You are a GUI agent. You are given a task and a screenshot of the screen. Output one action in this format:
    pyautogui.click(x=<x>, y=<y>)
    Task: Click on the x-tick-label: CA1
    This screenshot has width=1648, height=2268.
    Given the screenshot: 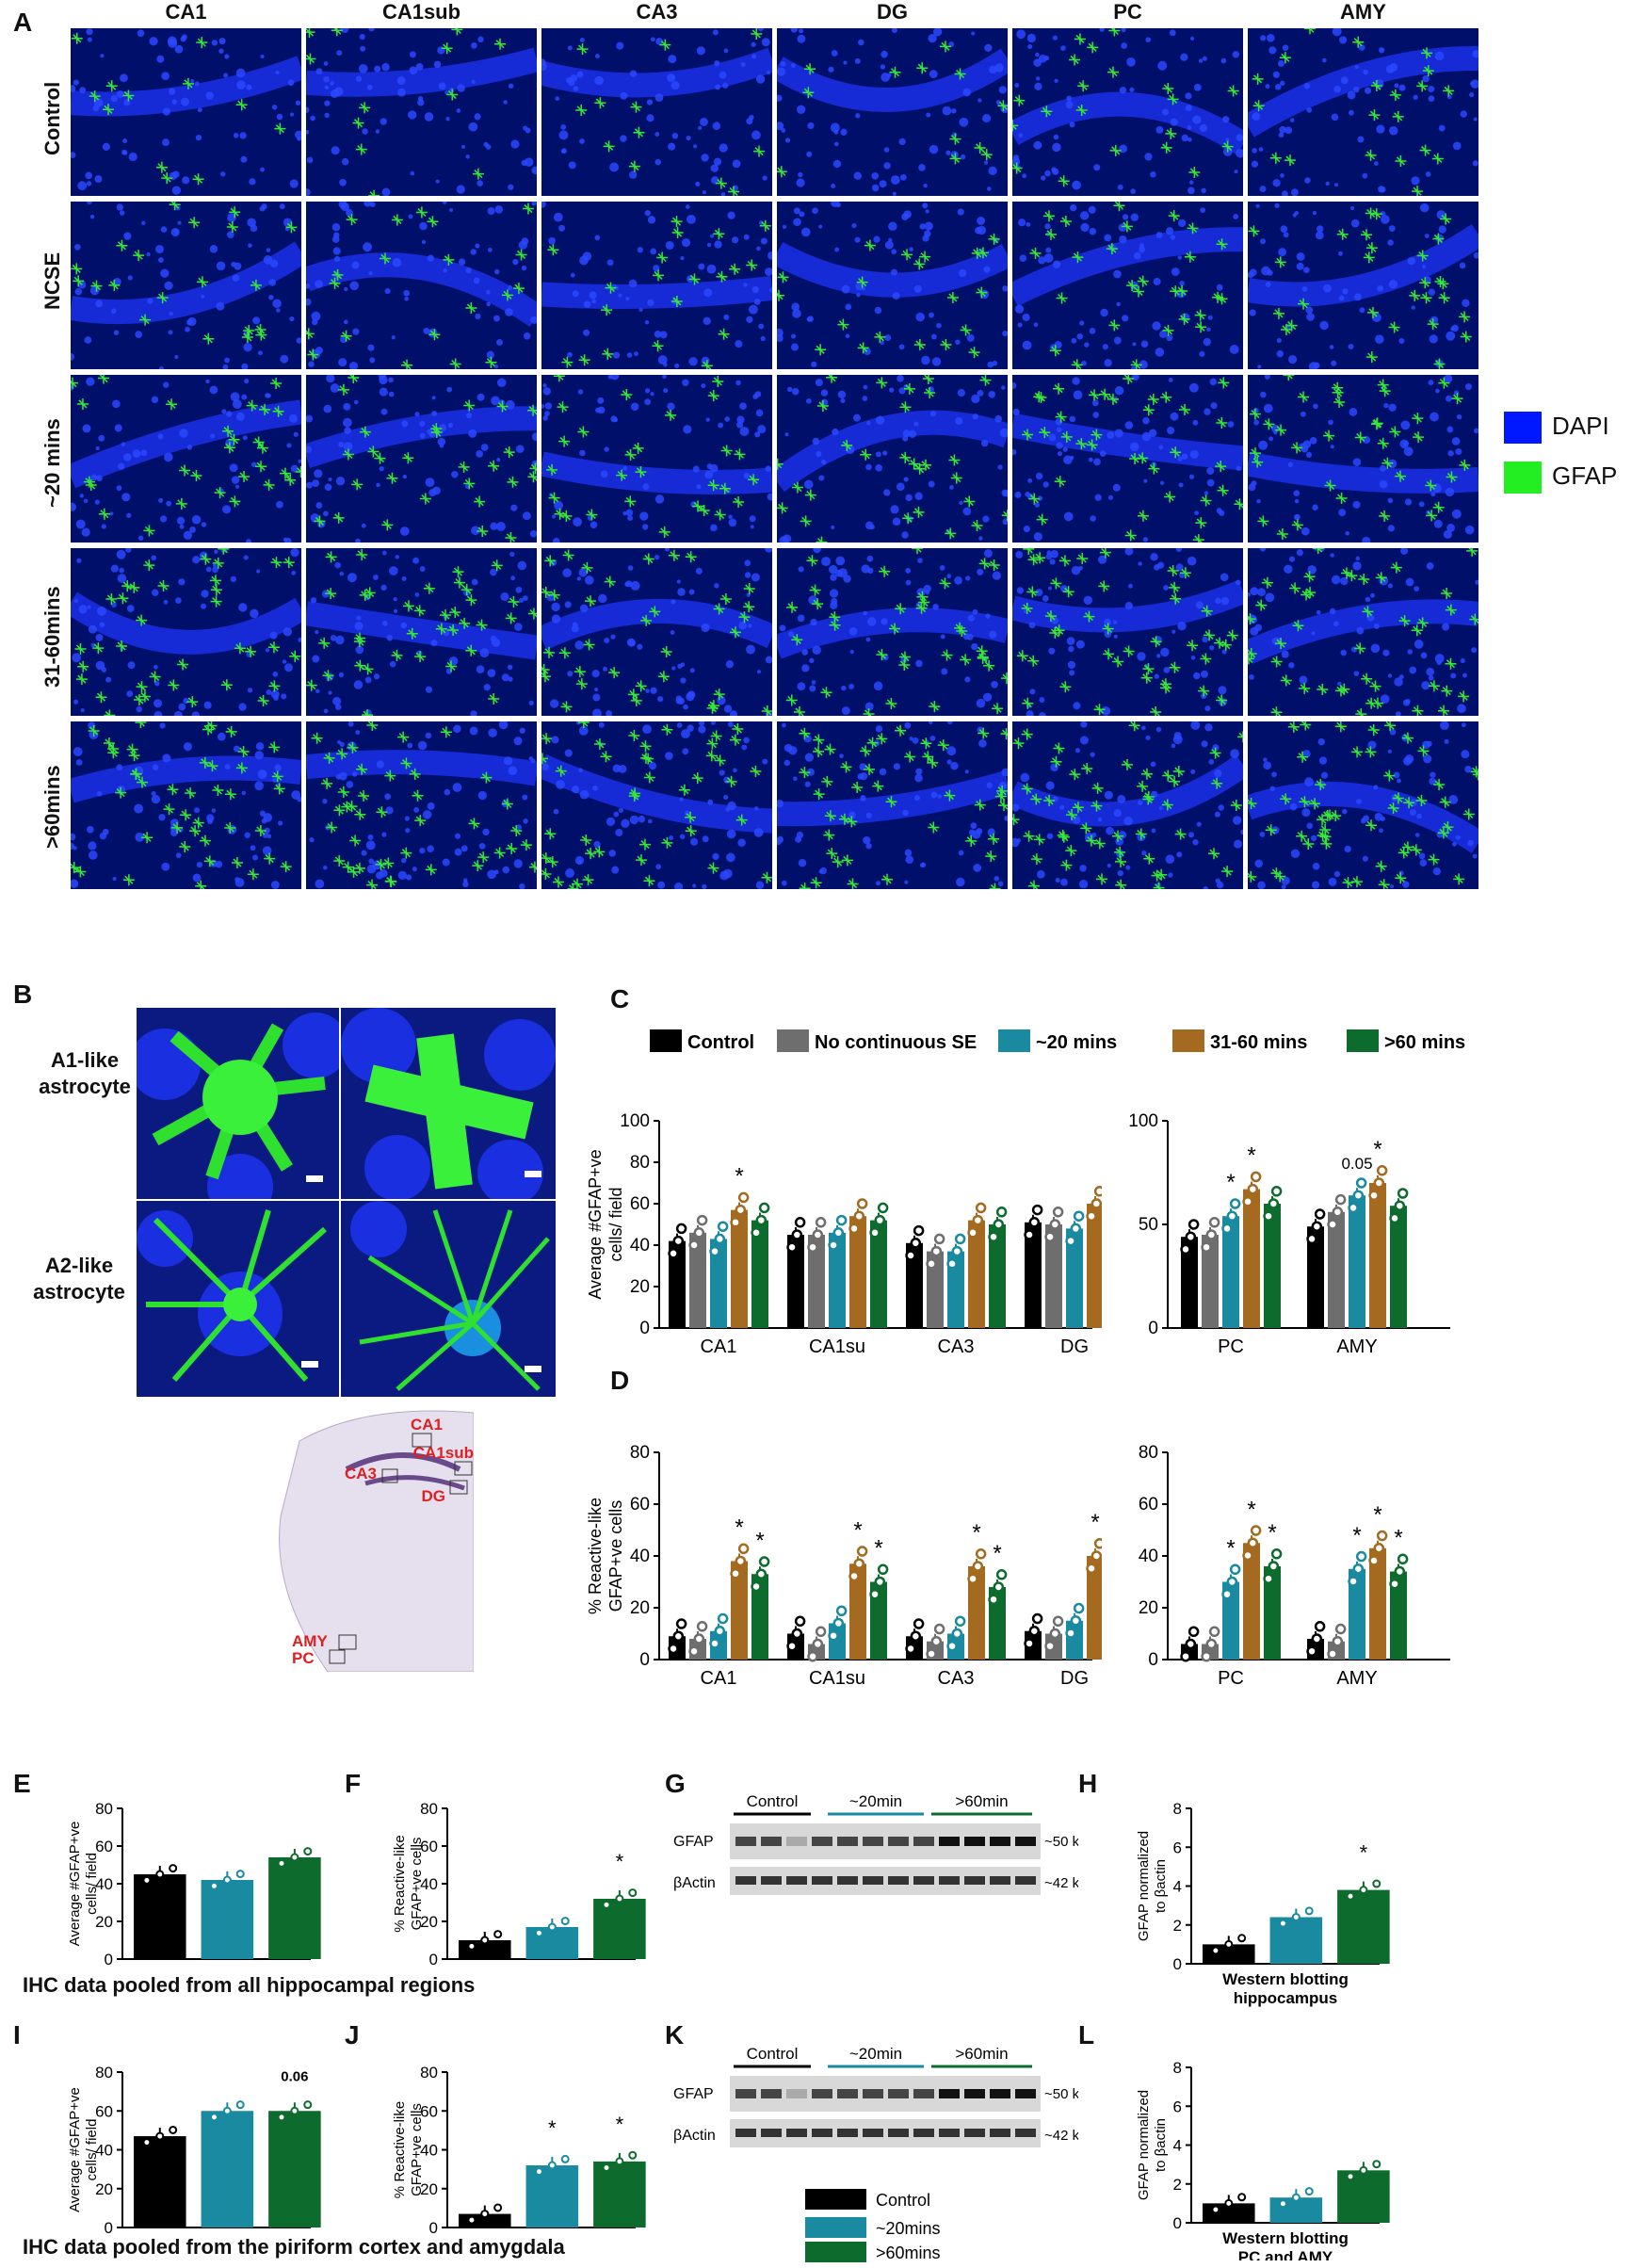 What is the action you would take?
    pyautogui.click(x=719, y=1346)
    